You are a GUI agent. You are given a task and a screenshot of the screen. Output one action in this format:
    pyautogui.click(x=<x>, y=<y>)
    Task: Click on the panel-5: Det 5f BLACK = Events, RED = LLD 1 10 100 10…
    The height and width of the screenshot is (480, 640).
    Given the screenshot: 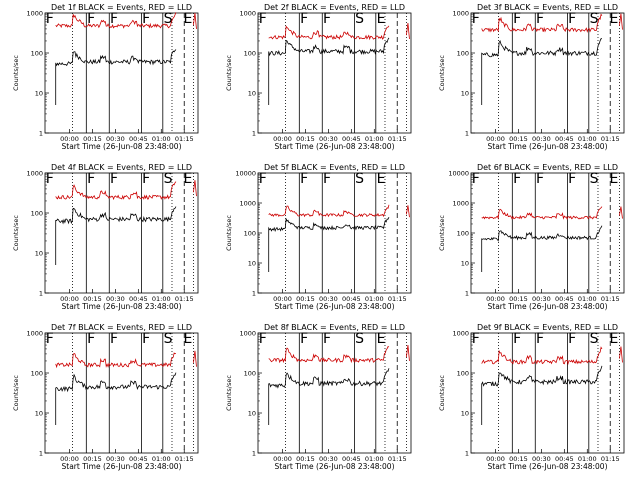 What is the action you would take?
    pyautogui.click(x=318, y=237)
    